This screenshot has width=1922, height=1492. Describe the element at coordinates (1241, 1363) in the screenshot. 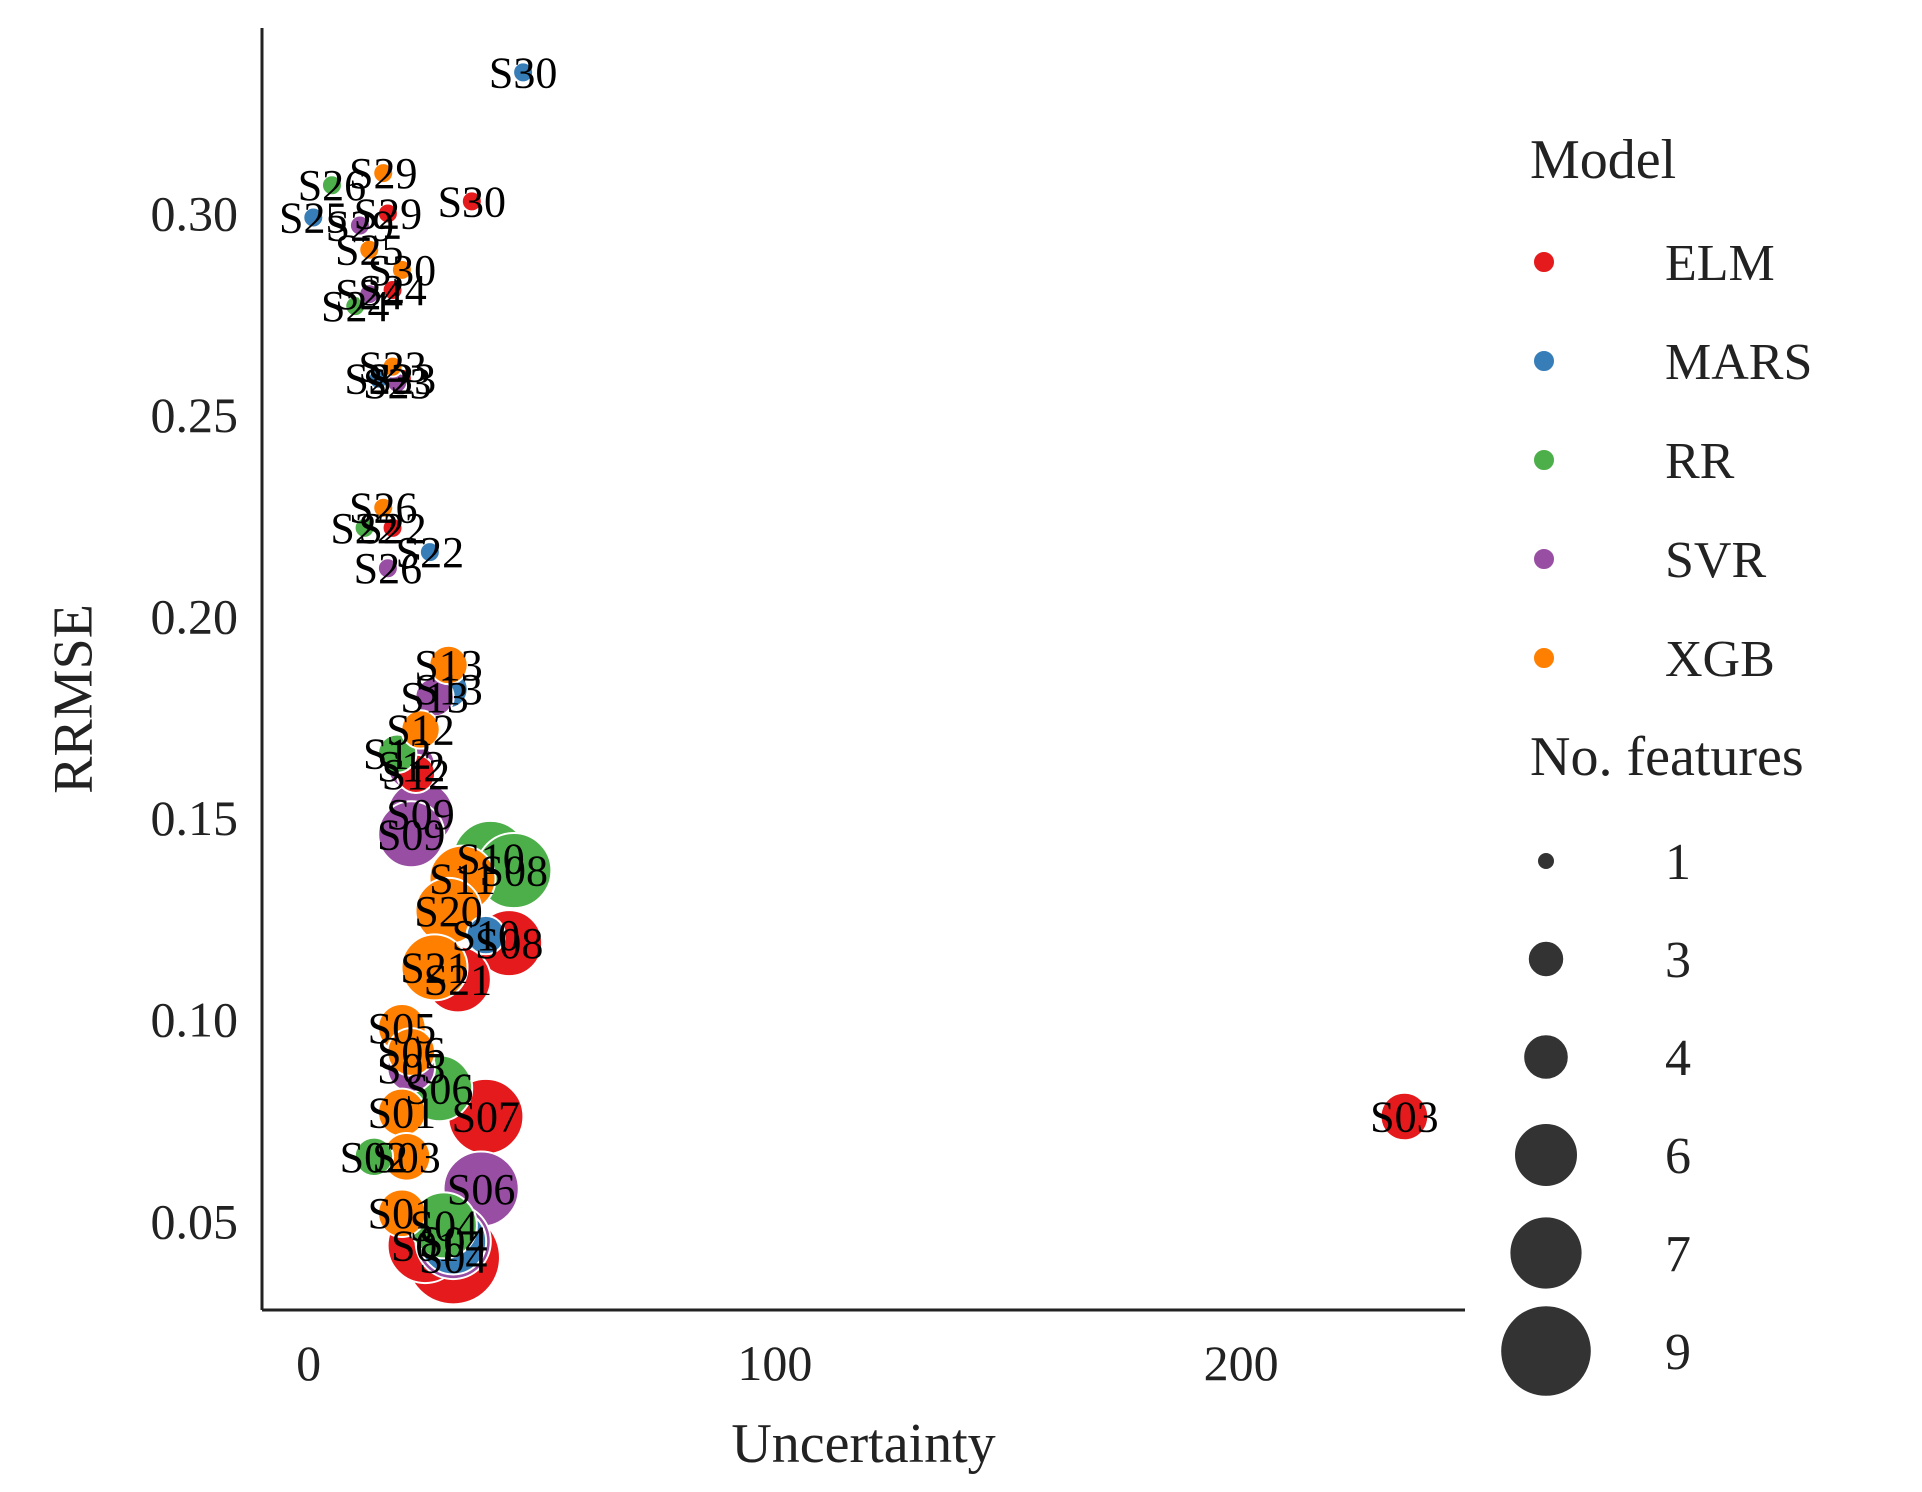

I see `x-tick-label: 200` at that location.